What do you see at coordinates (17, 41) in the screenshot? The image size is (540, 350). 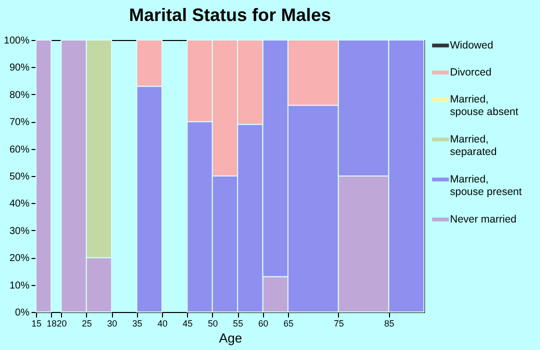 I see `y-tick-label: 100%` at bounding box center [17, 41].